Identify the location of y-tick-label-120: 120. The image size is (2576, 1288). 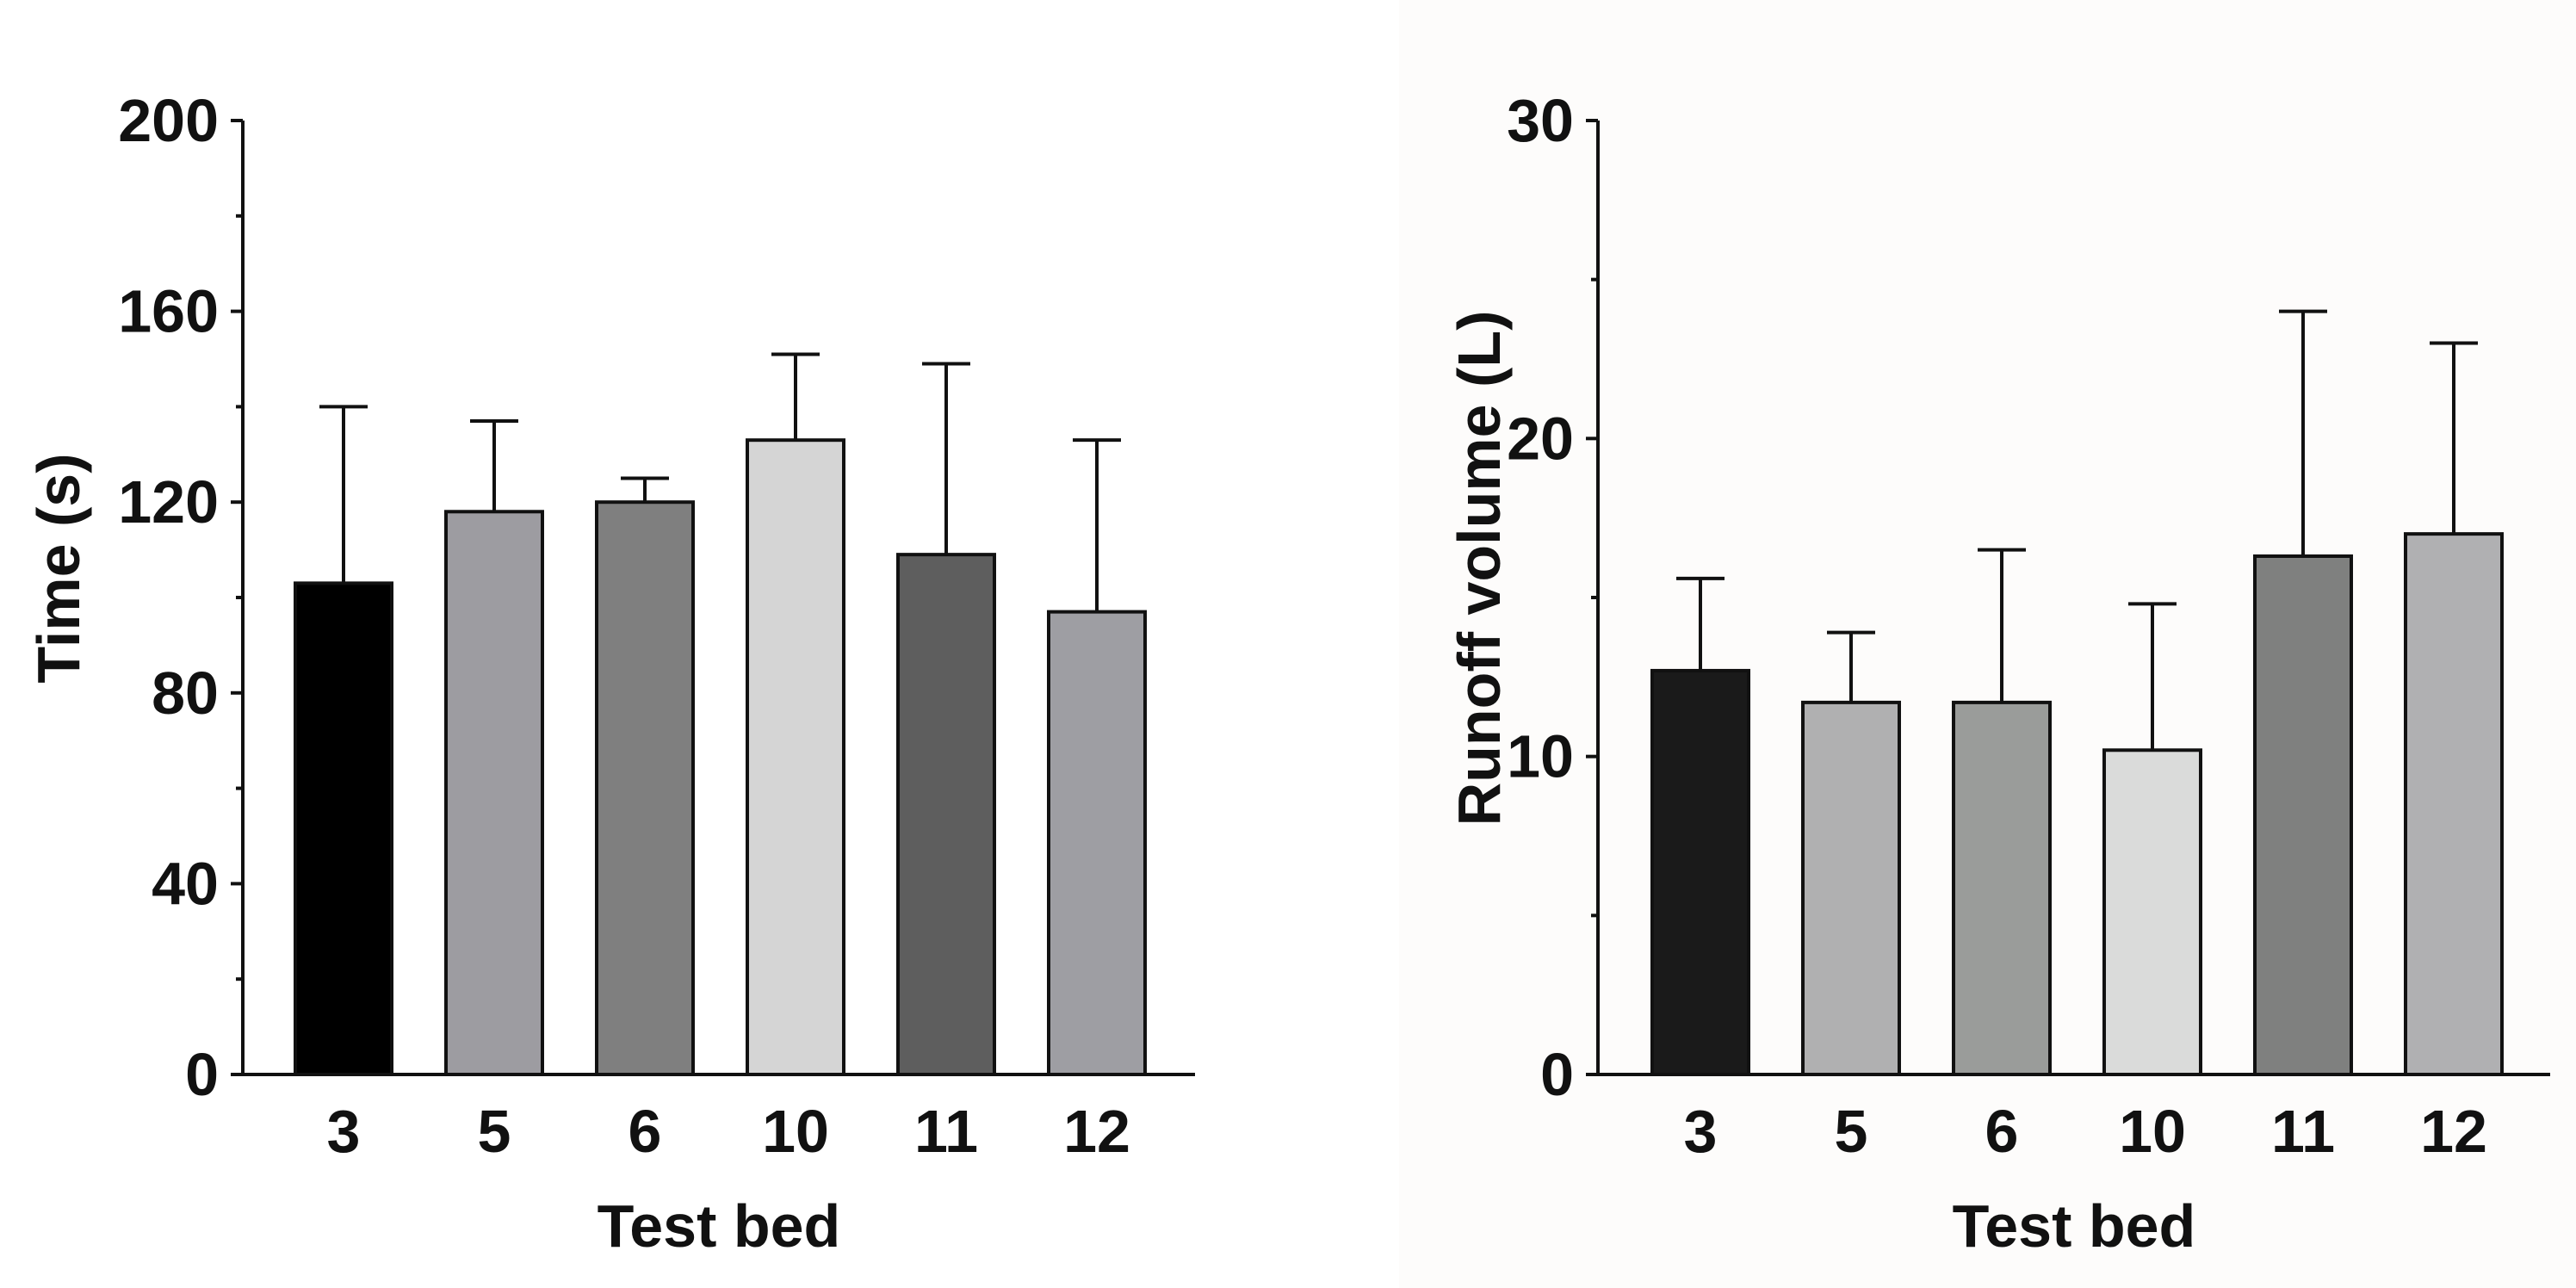
(168, 502).